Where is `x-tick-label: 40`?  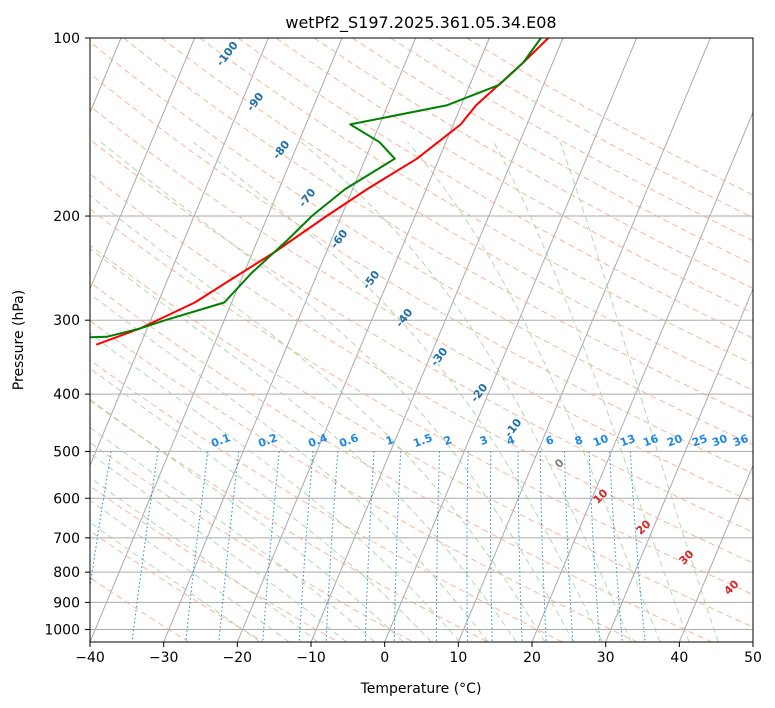
x-tick-label: 40 is located at coordinates (679, 658).